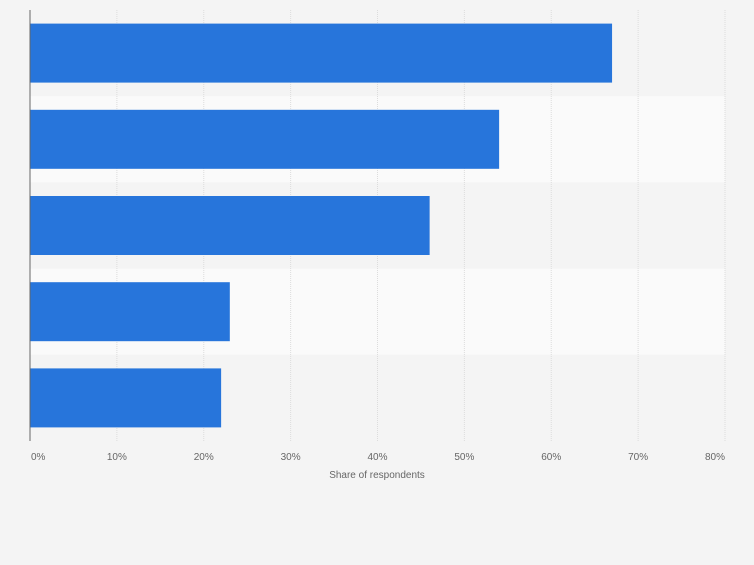 The height and width of the screenshot is (565, 754). What do you see at coordinates (204, 457) in the screenshot?
I see `x-tick-label-3: 20%` at bounding box center [204, 457].